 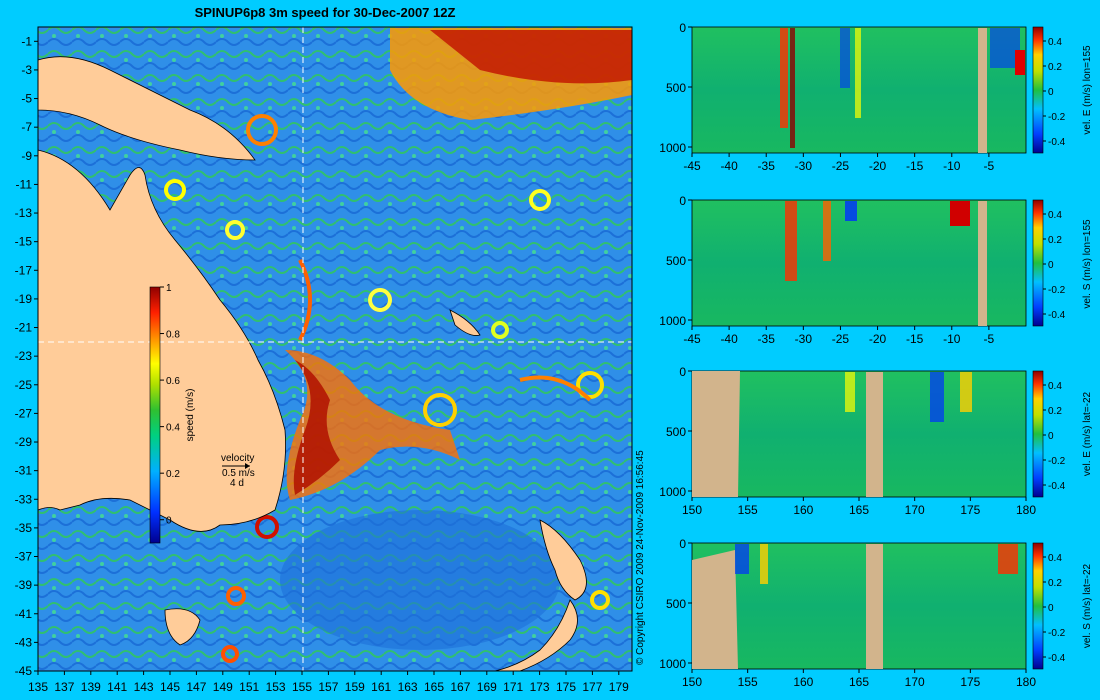 What do you see at coordinates (487, 687) in the screenshot?
I see `map-x-tick-label: 169` at bounding box center [487, 687].